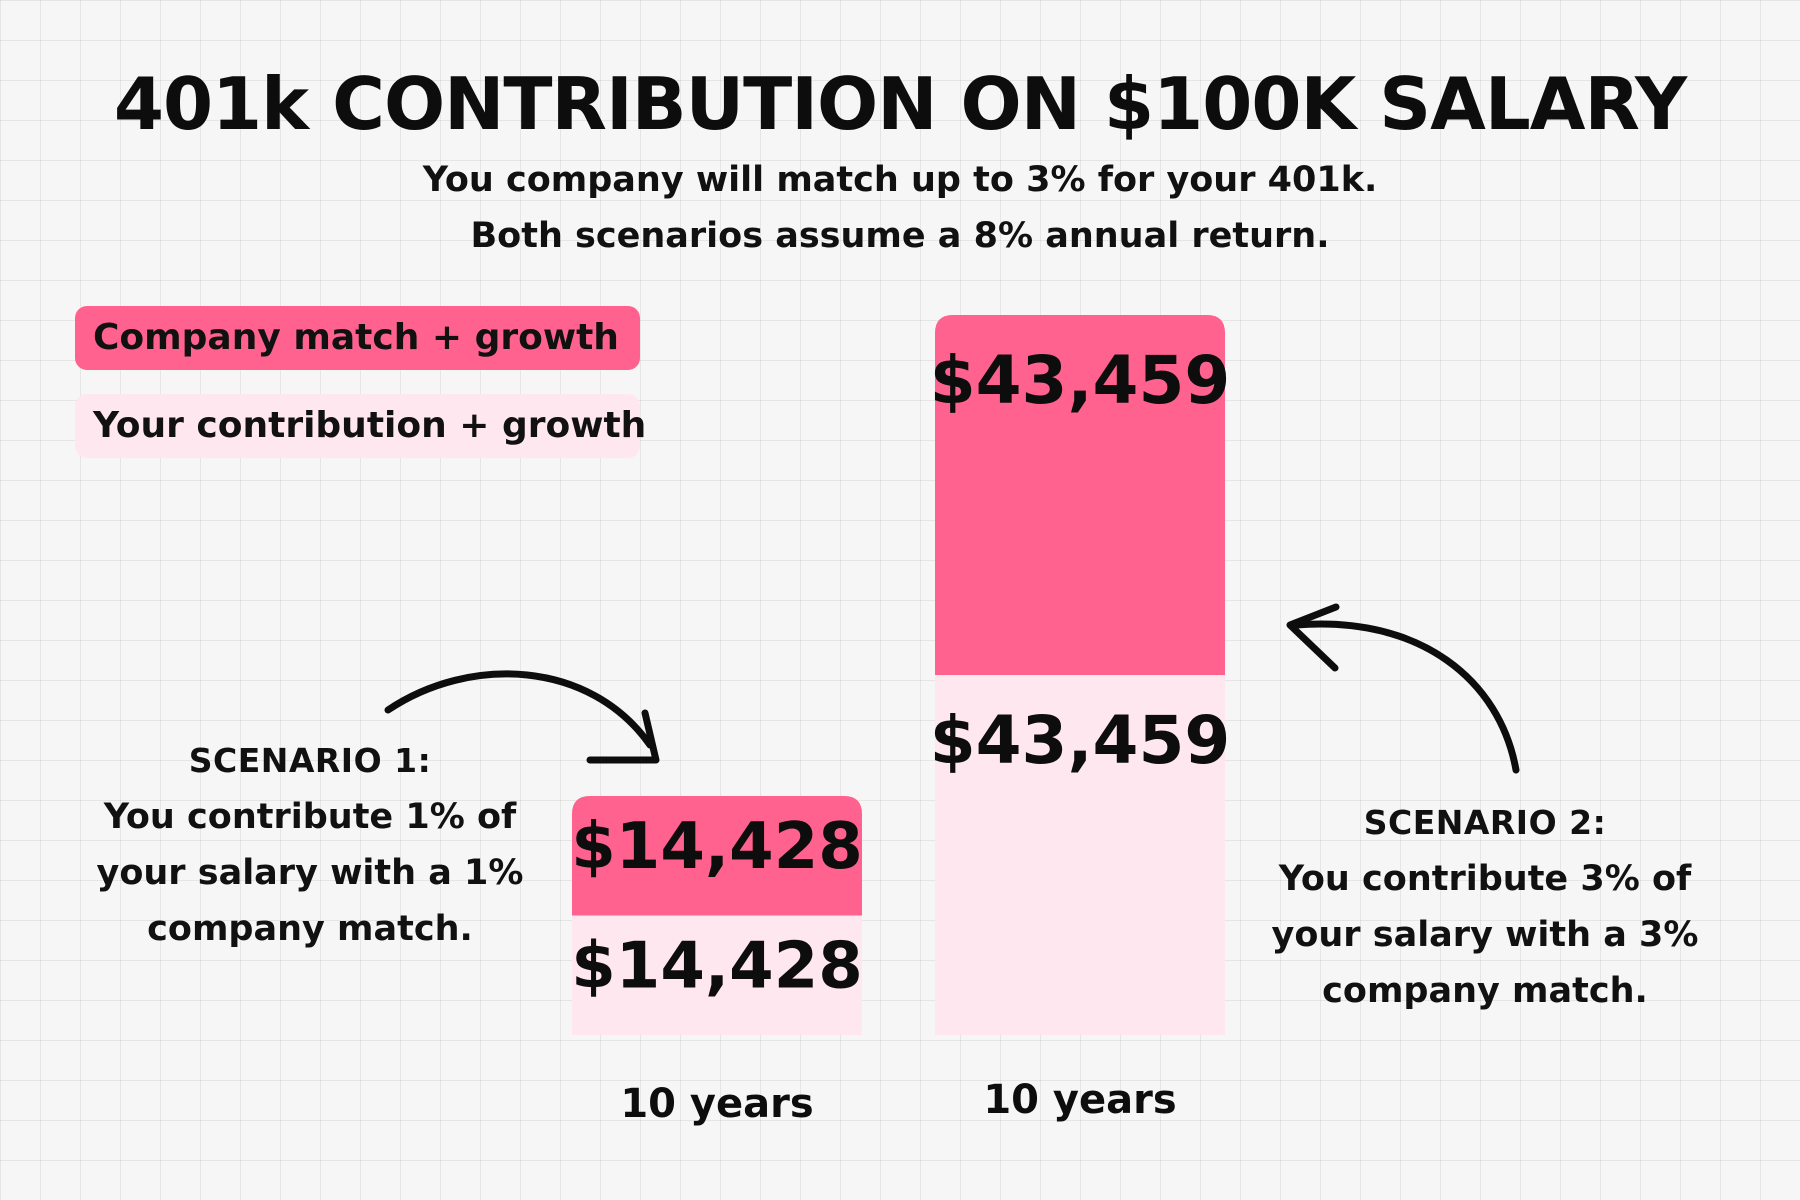 This screenshot has height=1200, width=1800. Describe the element at coordinates (1485, 879) in the screenshot. I see `scenario-2-line-1: You contribute 3% of` at that location.